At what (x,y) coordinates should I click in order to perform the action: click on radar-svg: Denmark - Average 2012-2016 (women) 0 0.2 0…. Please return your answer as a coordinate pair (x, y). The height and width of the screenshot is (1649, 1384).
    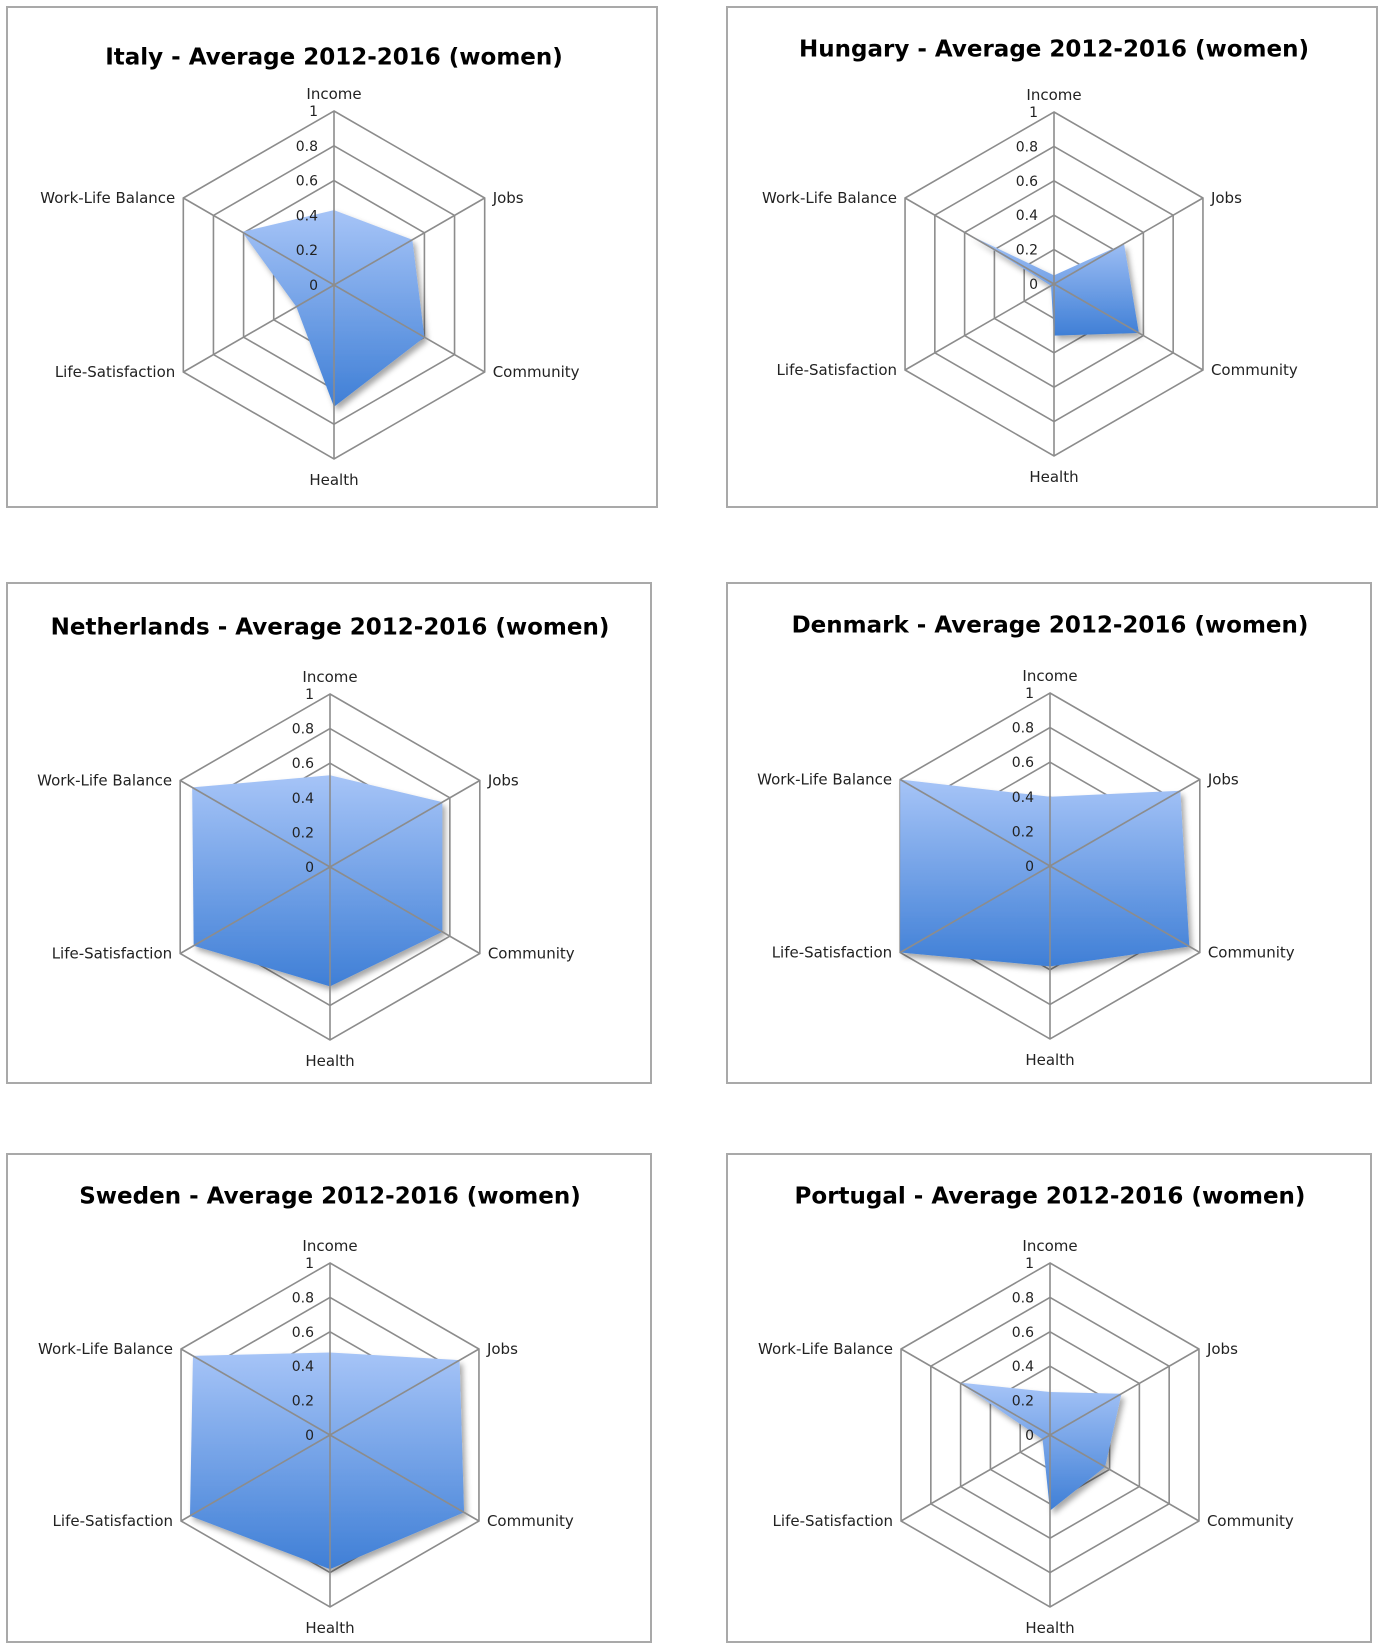
    Looking at the image, I should click on (1033, 841).